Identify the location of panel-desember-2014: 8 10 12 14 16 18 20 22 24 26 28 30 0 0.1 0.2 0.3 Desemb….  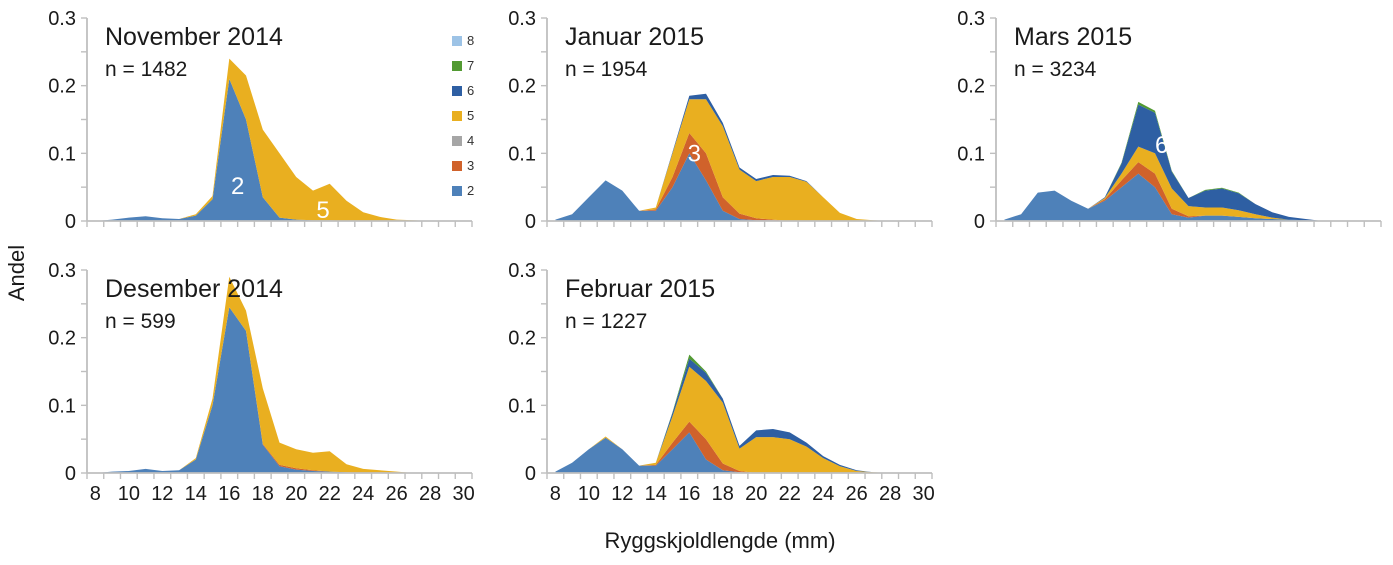
(259, 387).